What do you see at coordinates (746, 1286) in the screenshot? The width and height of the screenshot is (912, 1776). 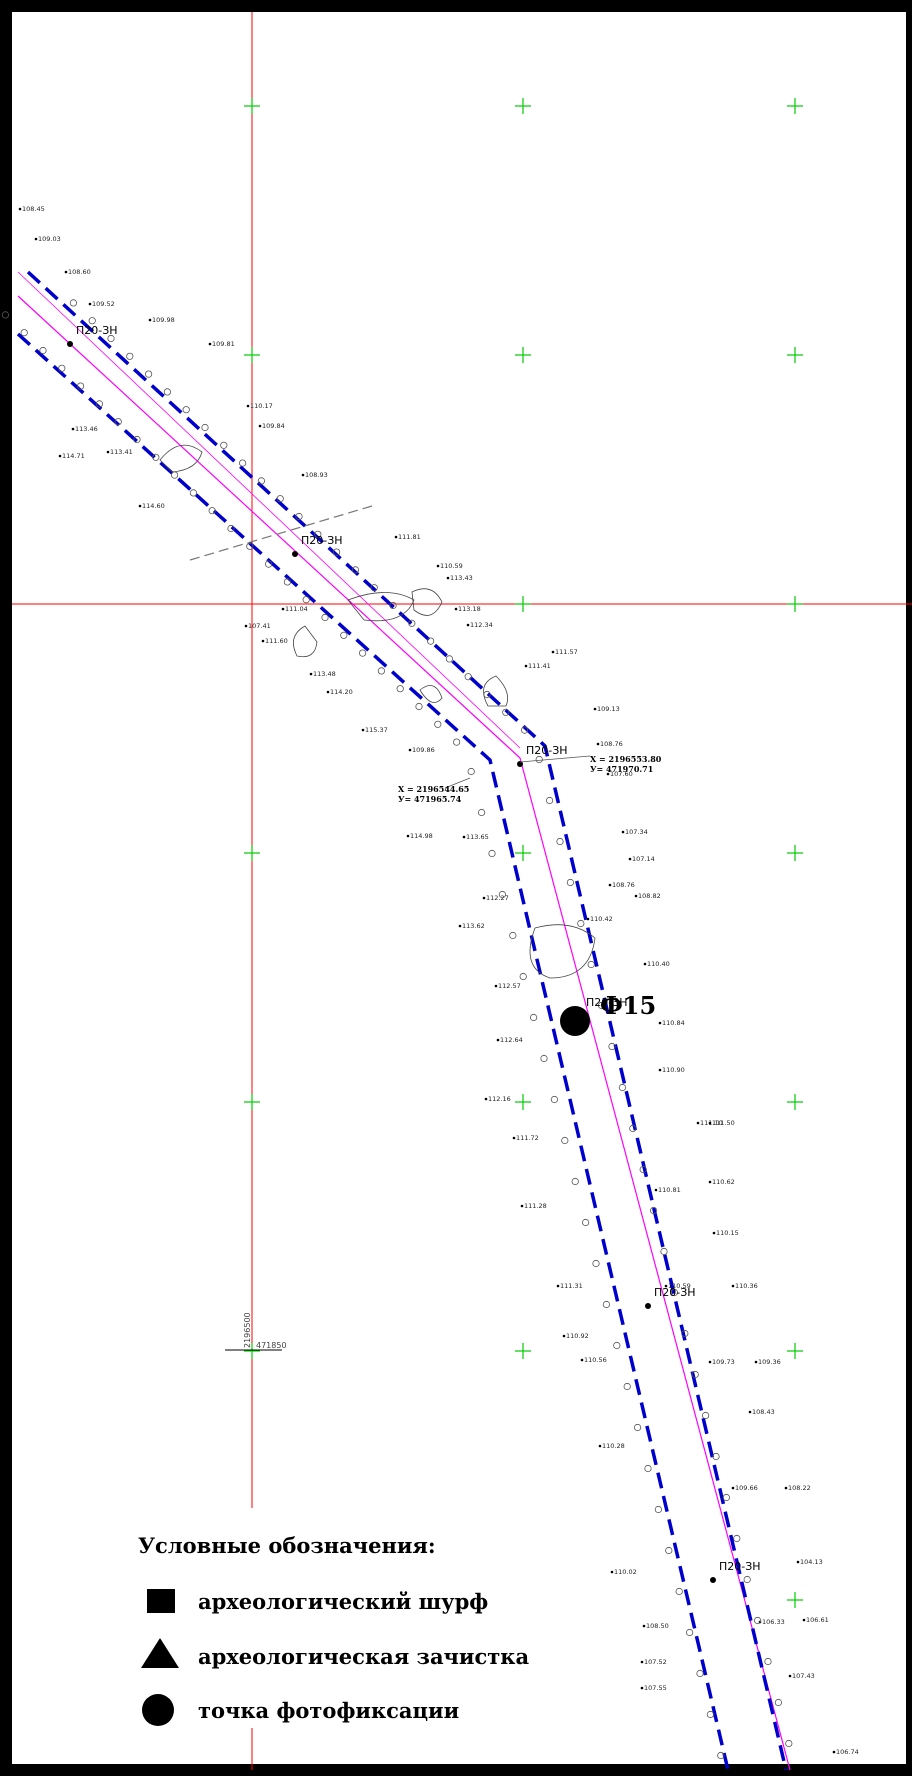 I see `elevation-label: 110.36` at bounding box center [746, 1286].